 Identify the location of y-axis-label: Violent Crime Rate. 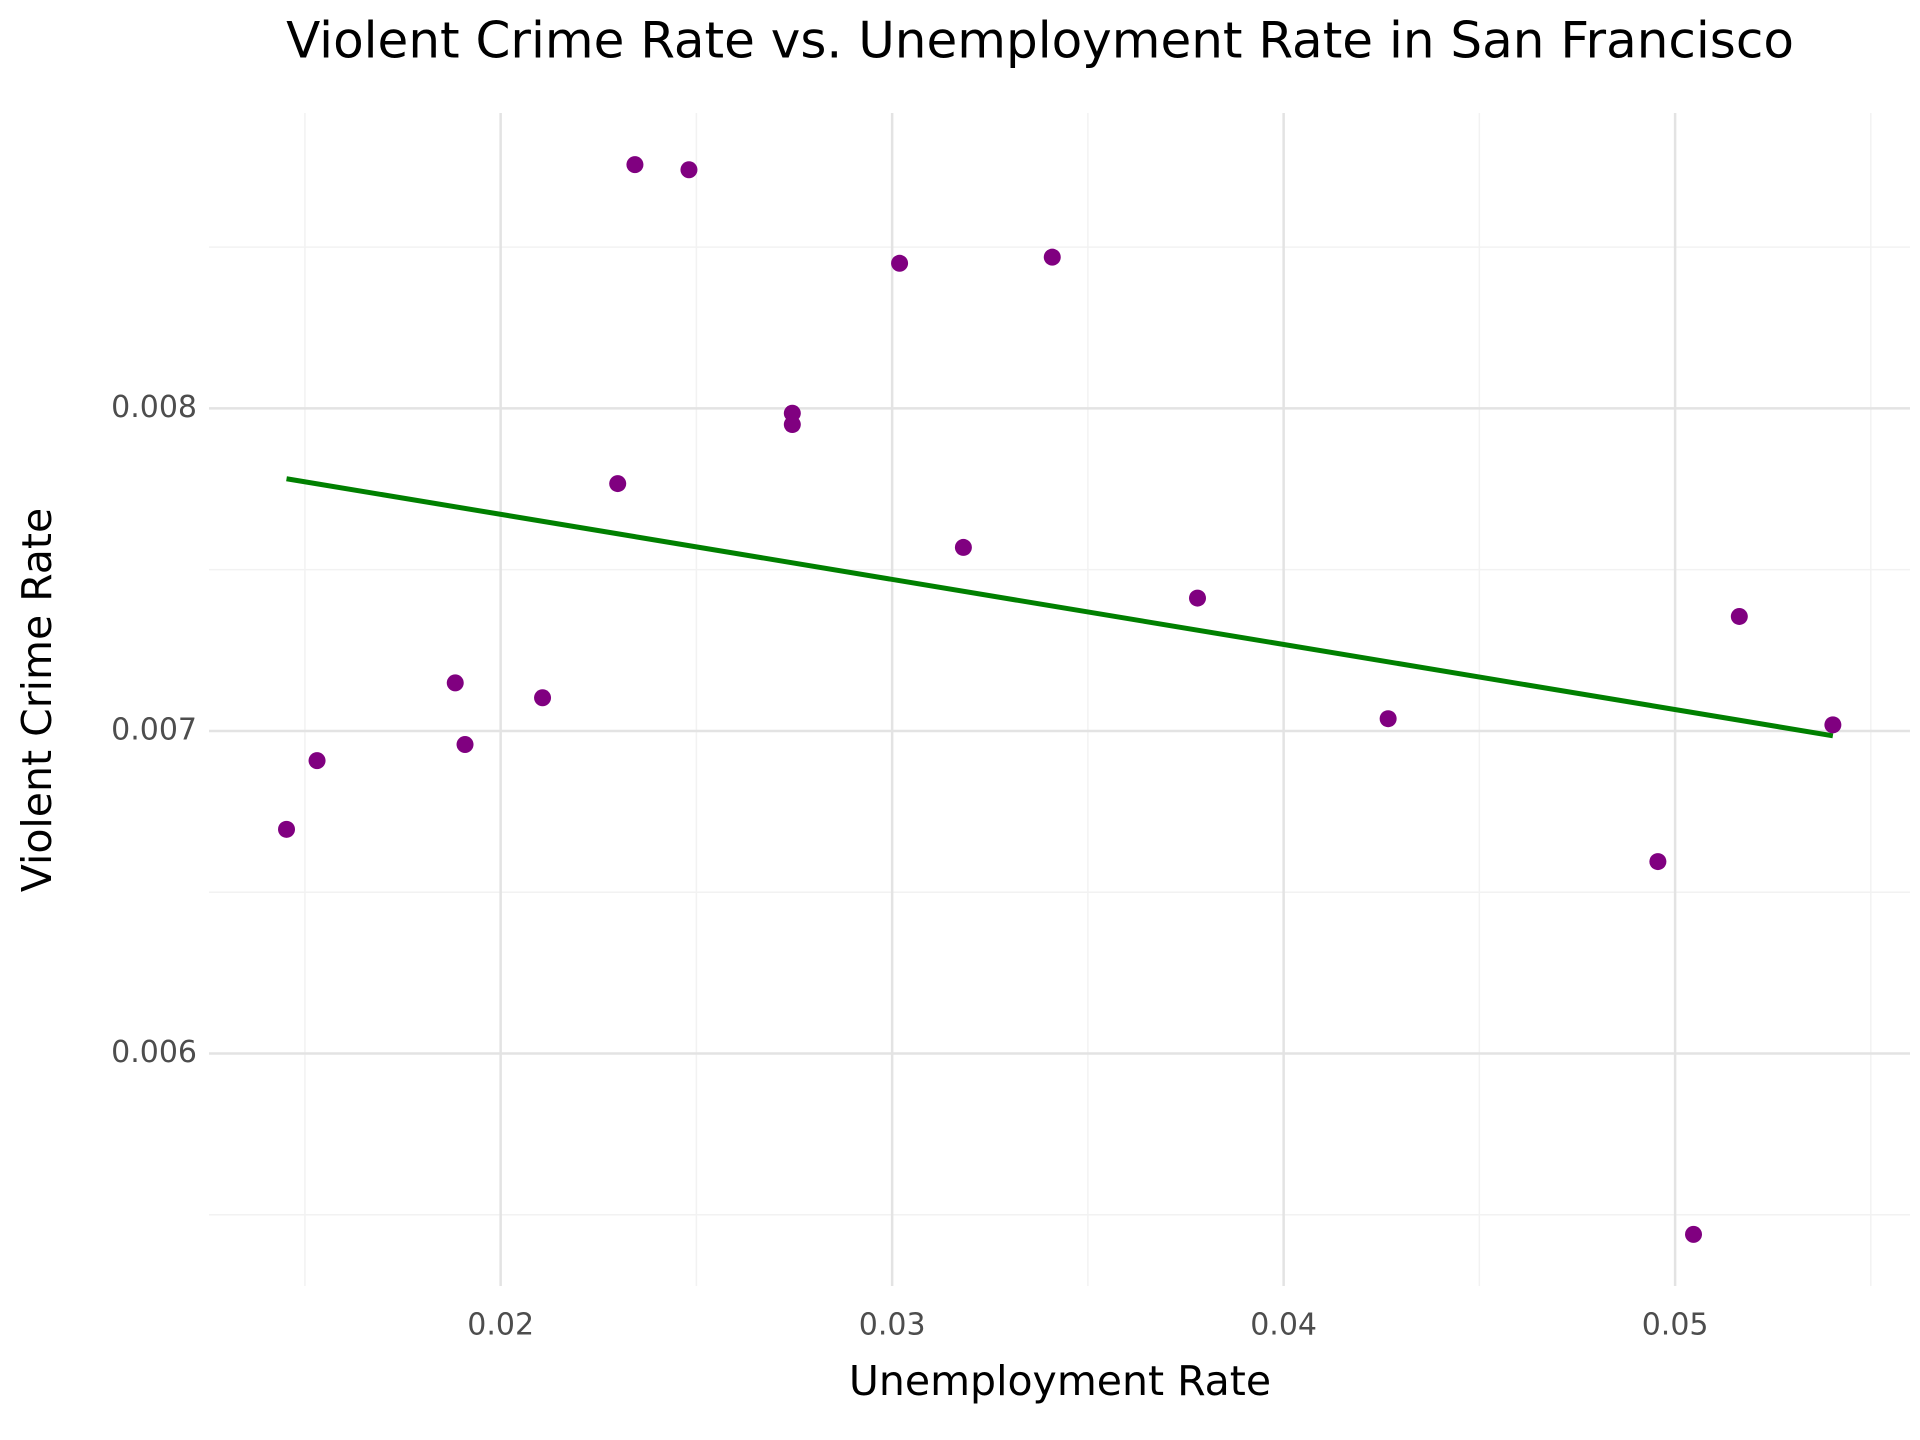
(37, 700).